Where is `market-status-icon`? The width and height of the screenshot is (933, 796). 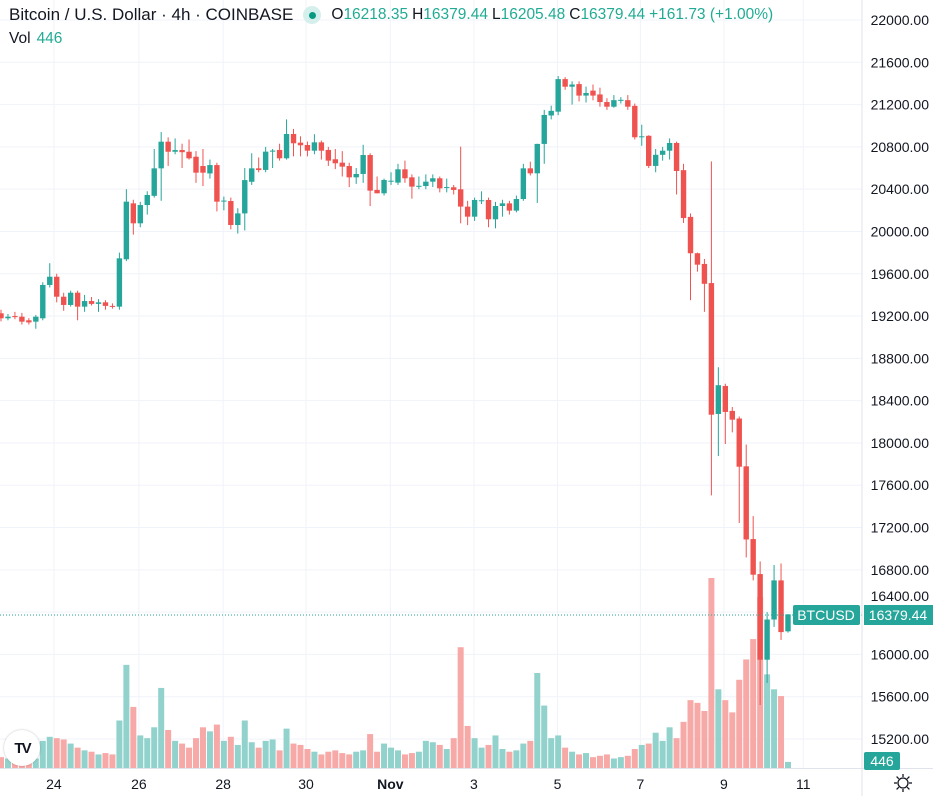 market-status-icon is located at coordinates (312, 15).